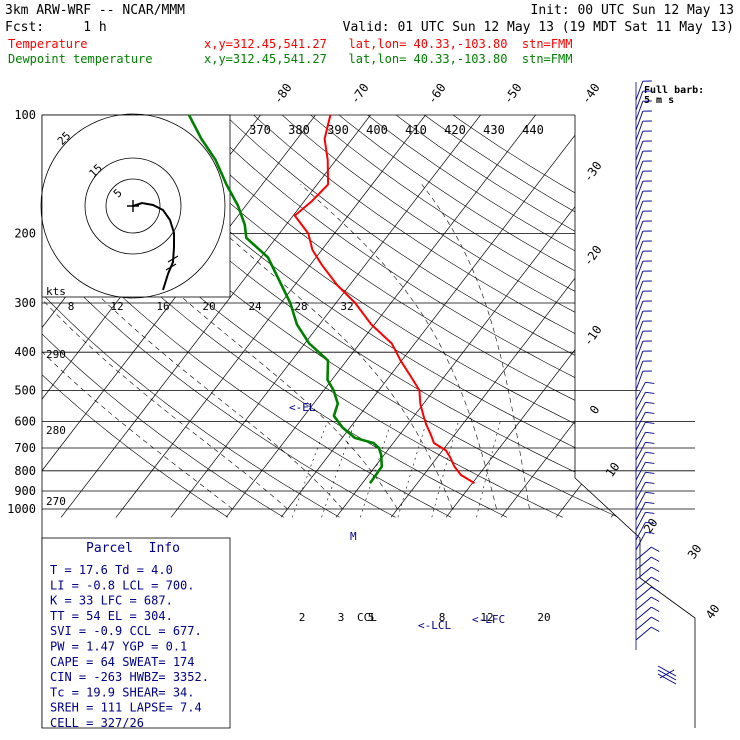  Describe the element at coordinates (111, 601) in the screenshot. I see `parcel-info-row: K = 33 LFC = 687.` at that location.